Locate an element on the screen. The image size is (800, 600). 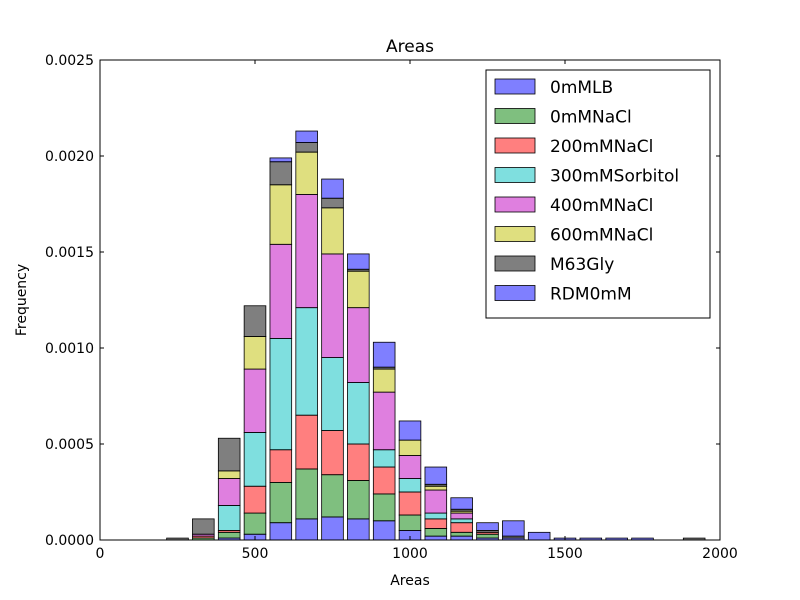
y-tick-label: 0.0005 is located at coordinates (69, 445).